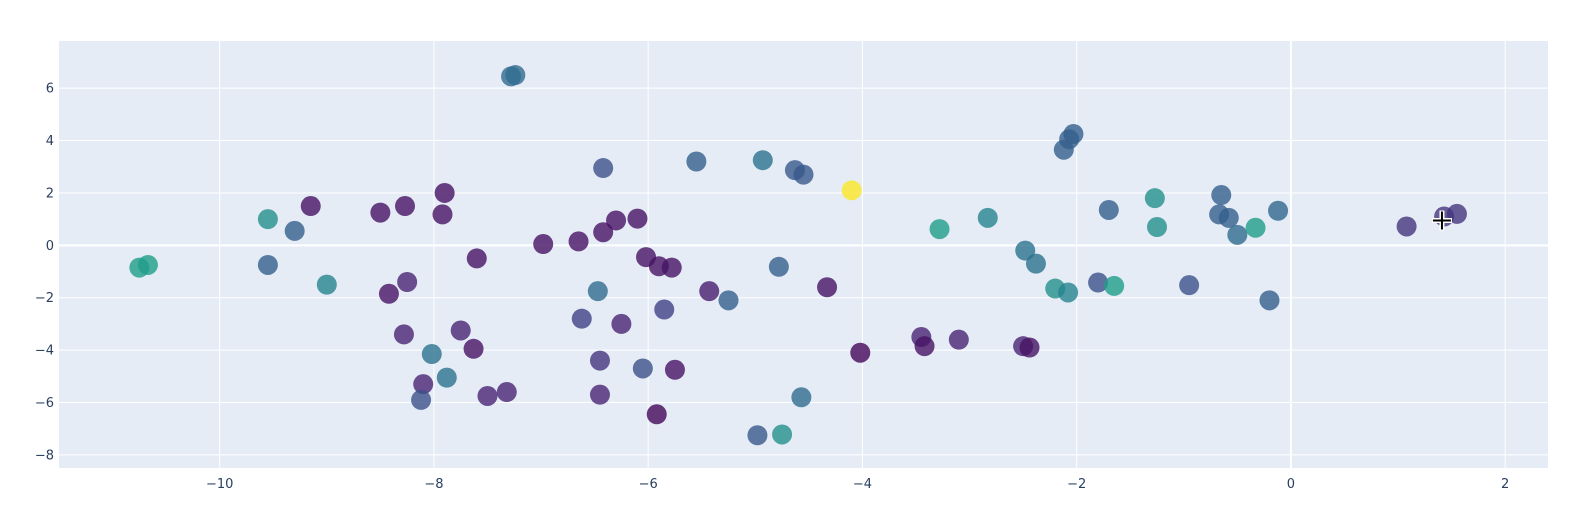  Describe the element at coordinates (50, 246) in the screenshot. I see `y-tick-label: 0` at that location.